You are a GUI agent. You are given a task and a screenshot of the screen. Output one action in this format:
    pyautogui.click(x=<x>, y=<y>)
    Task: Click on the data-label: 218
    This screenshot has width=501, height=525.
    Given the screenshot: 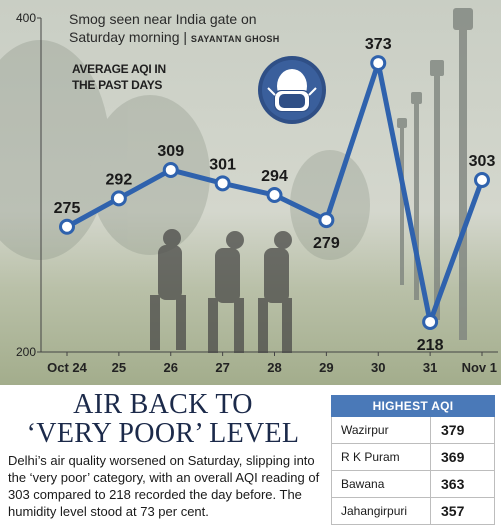 What is the action you would take?
    pyautogui.click(x=430, y=345)
    